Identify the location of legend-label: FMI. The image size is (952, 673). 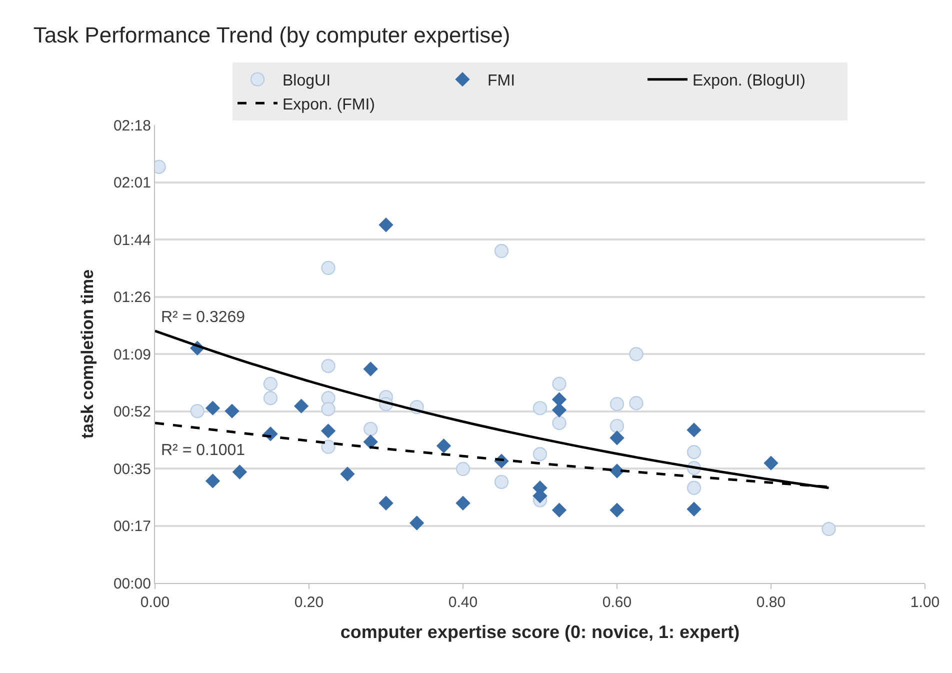
(502, 81).